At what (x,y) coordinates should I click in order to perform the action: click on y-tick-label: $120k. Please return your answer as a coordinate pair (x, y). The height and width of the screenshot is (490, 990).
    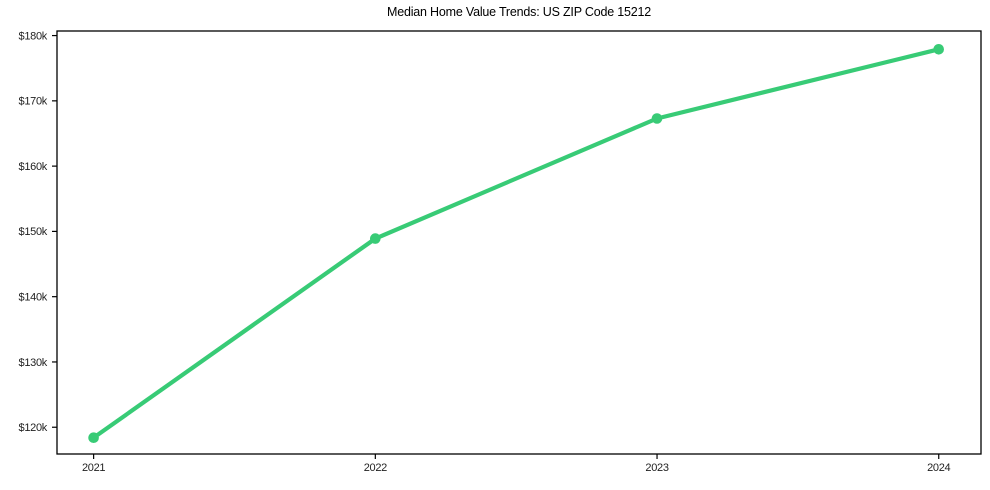
    Looking at the image, I should click on (33, 428).